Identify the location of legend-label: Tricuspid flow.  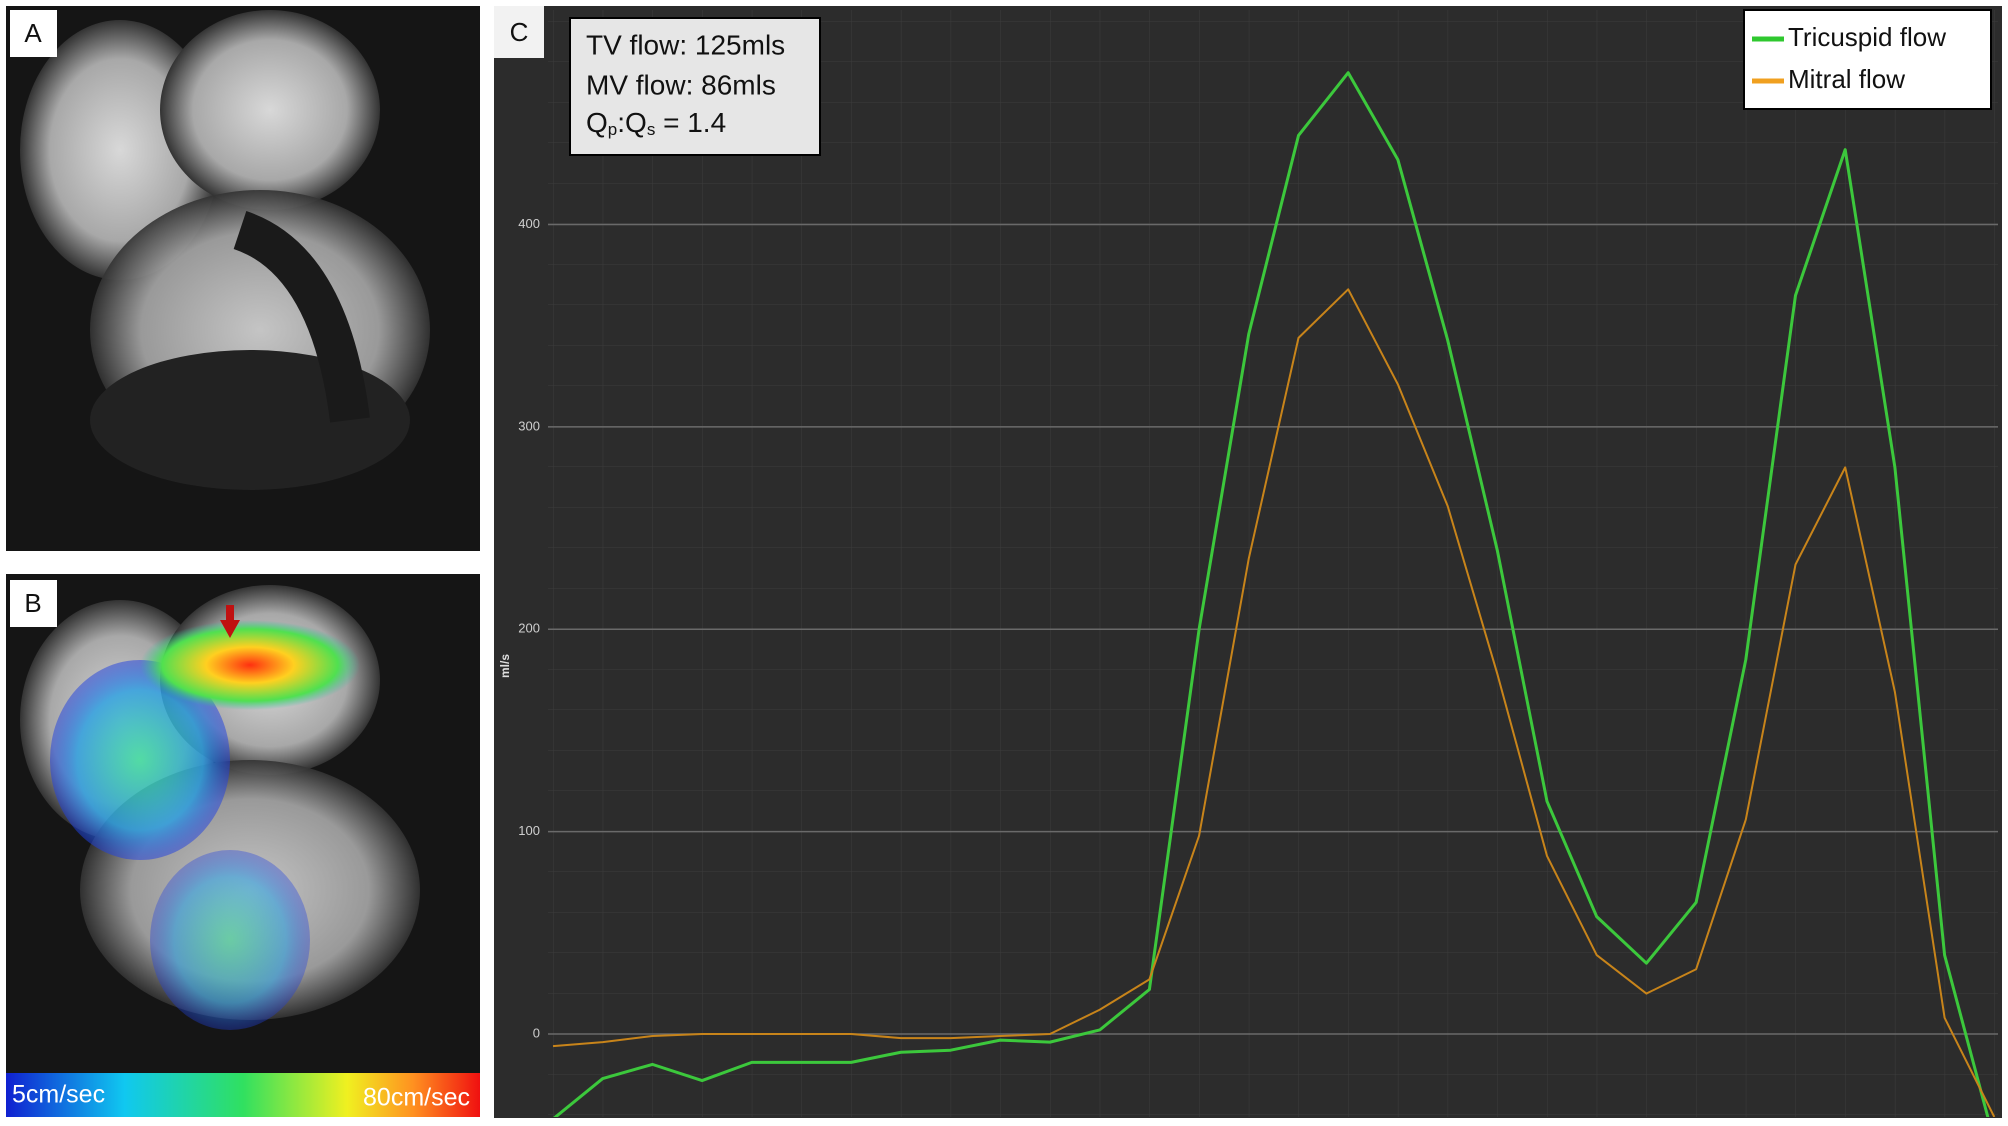
(1867, 37).